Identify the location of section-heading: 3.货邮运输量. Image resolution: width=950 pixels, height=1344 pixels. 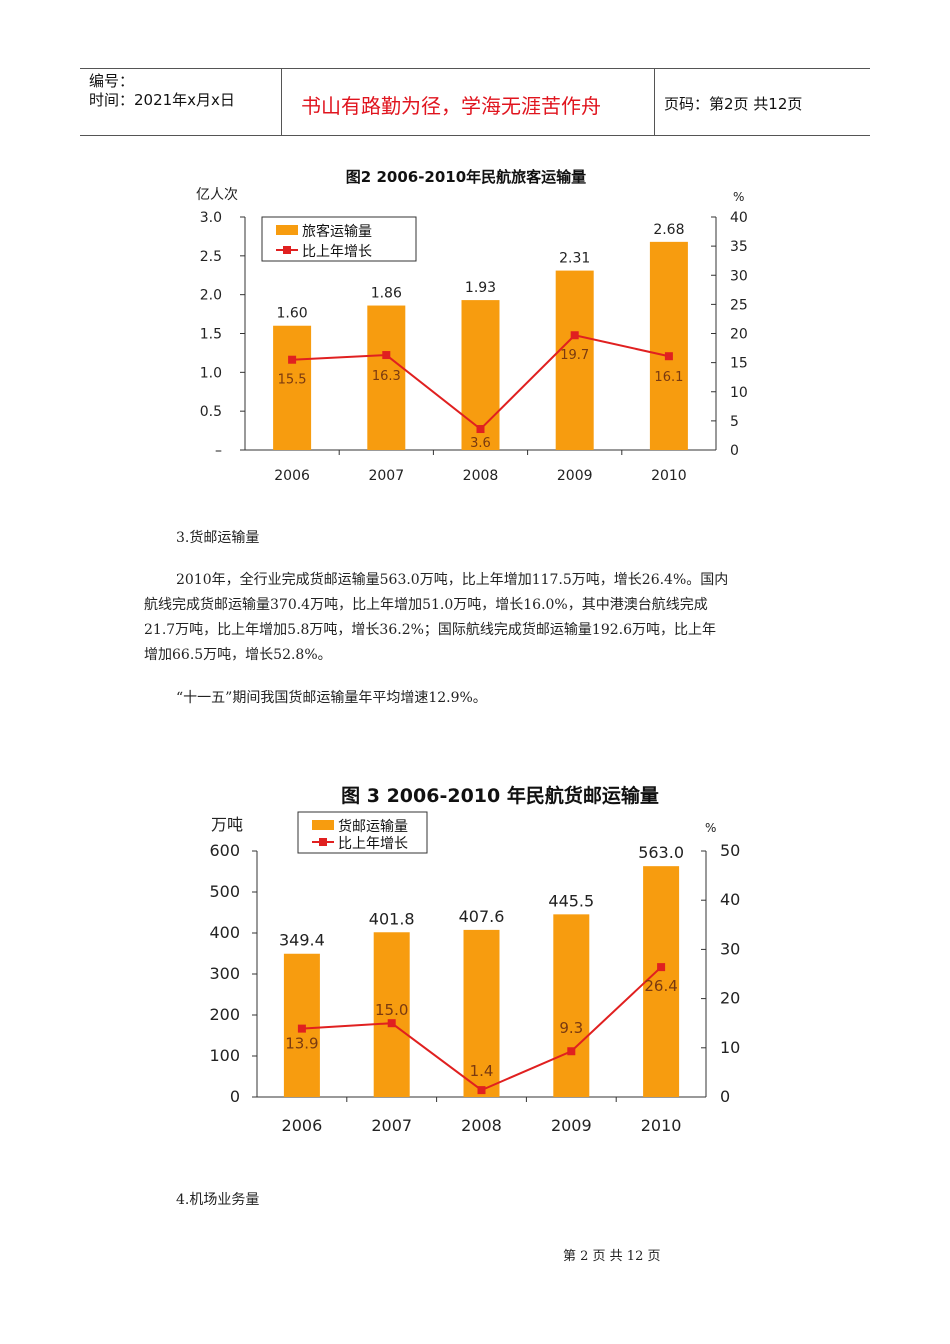
(218, 538).